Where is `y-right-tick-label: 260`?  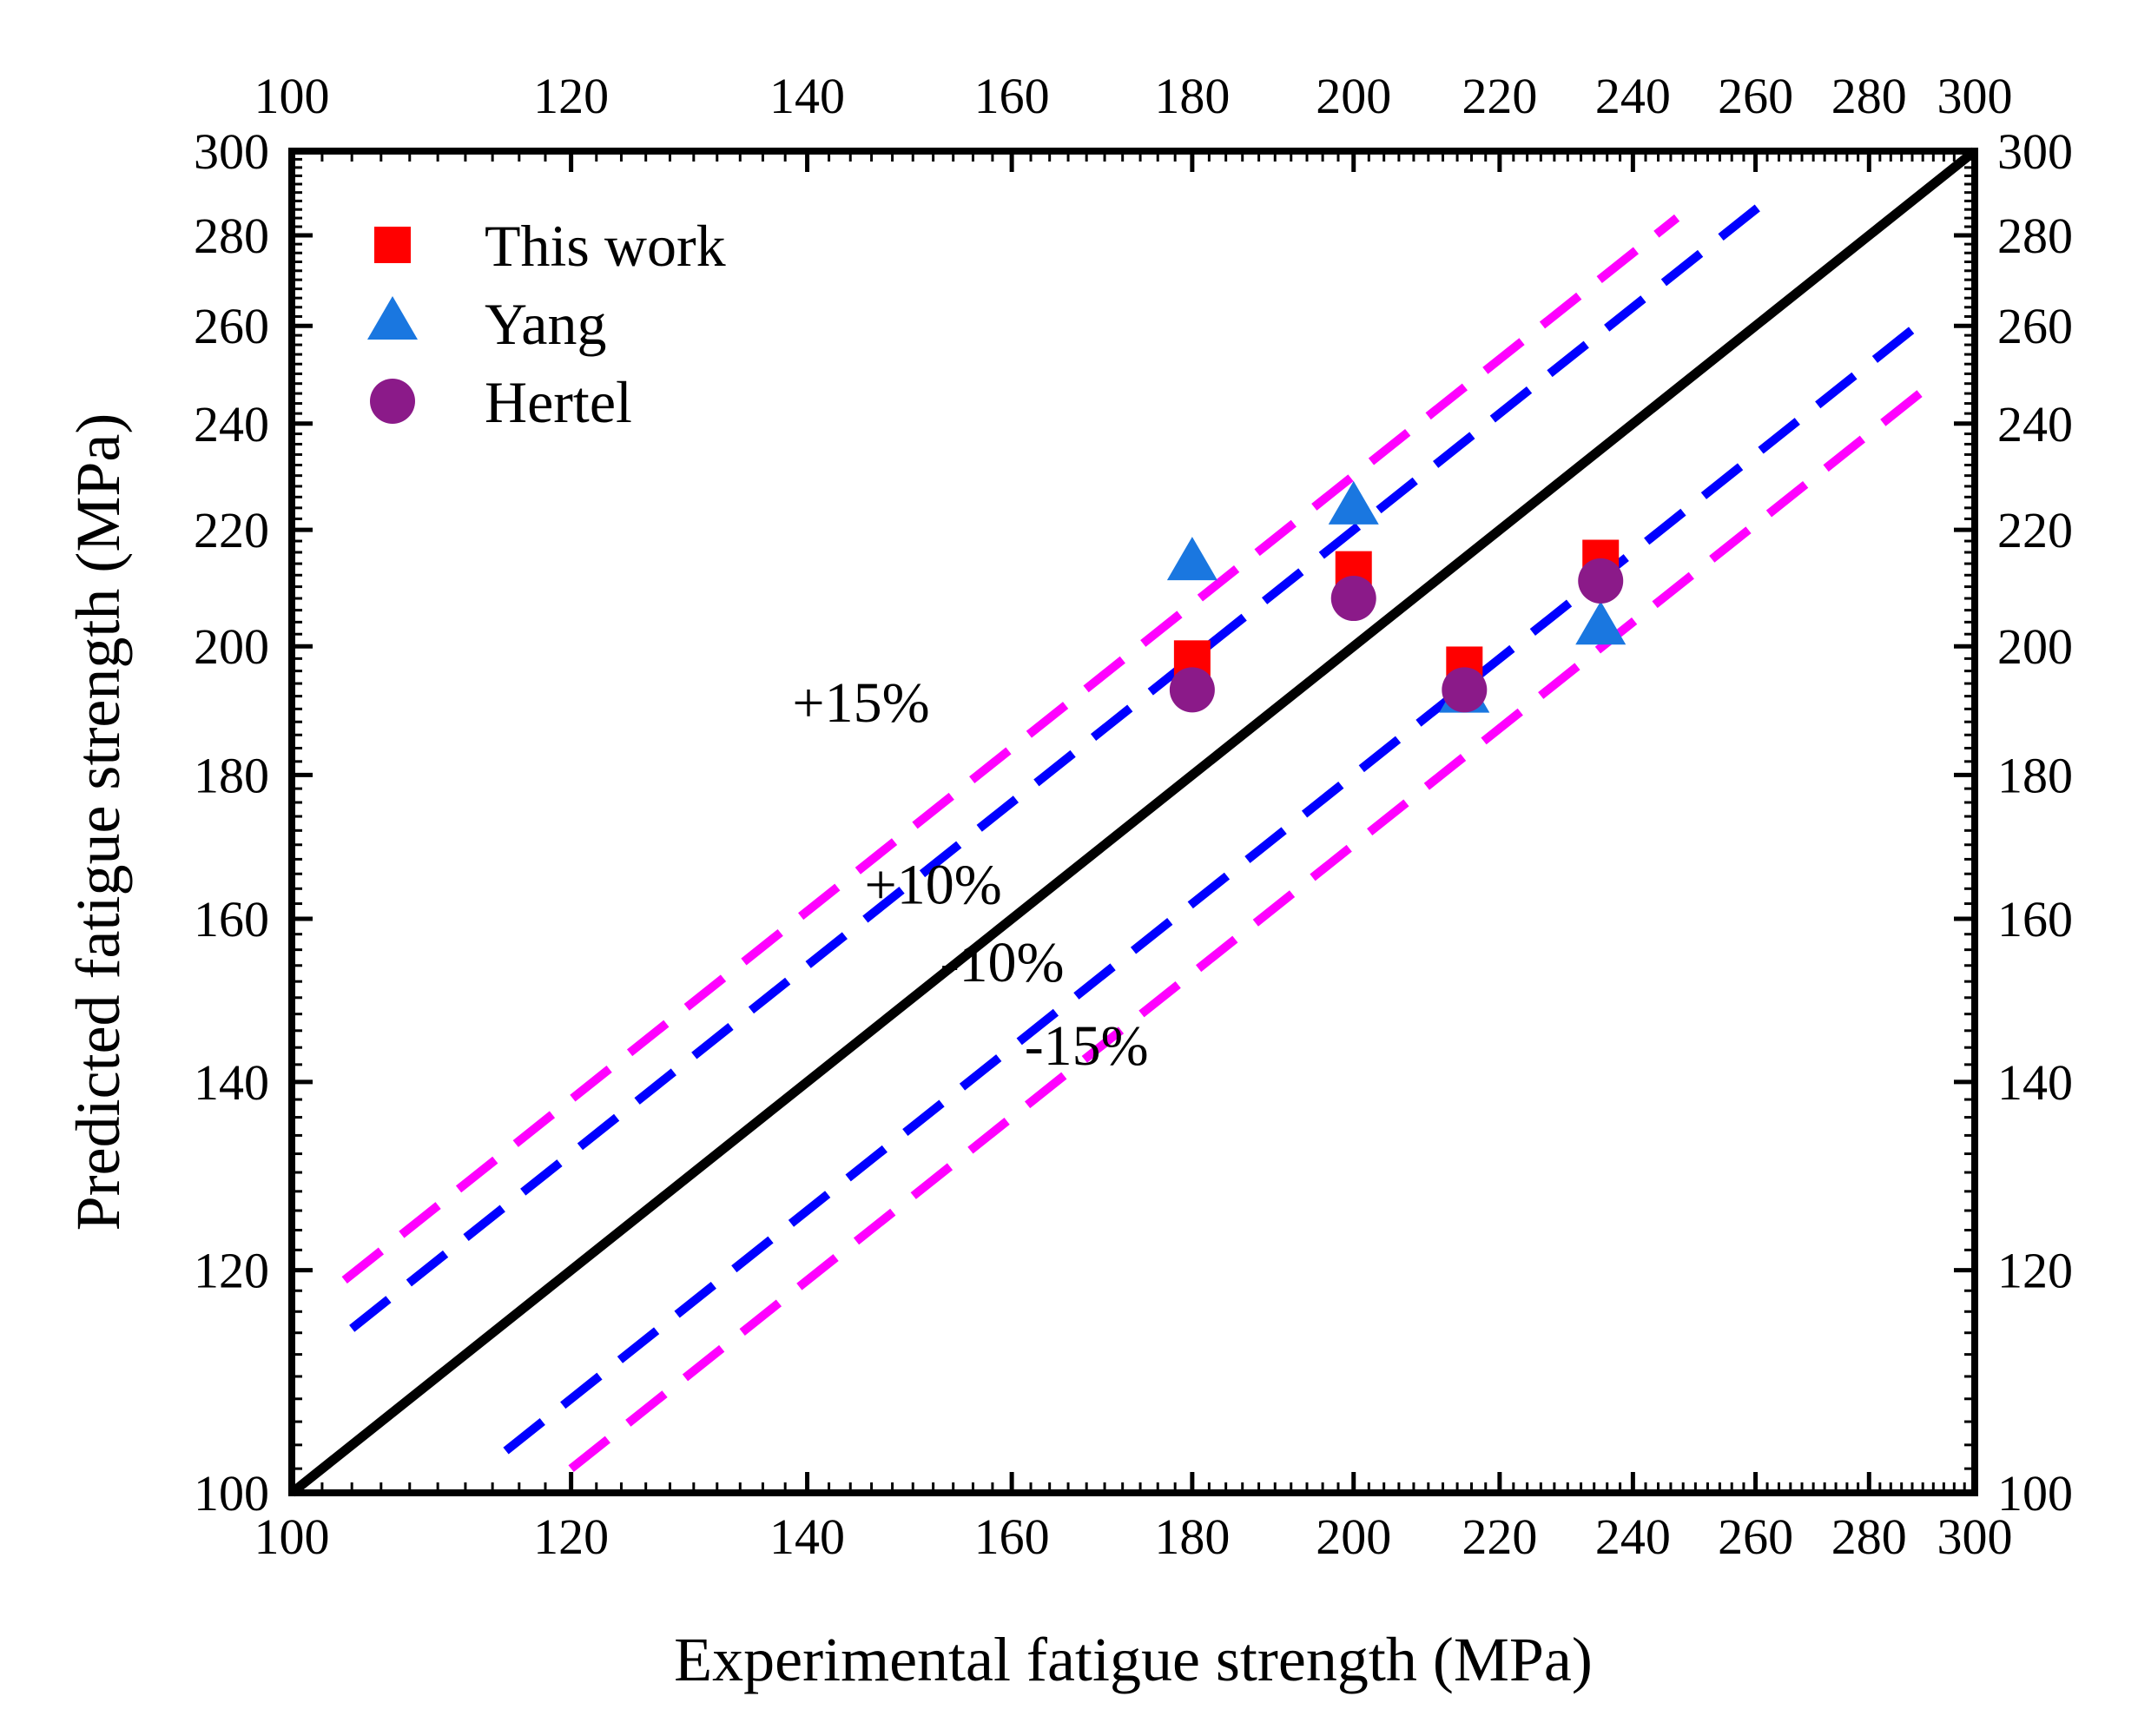
y-right-tick-label: 260 is located at coordinates (2035, 326).